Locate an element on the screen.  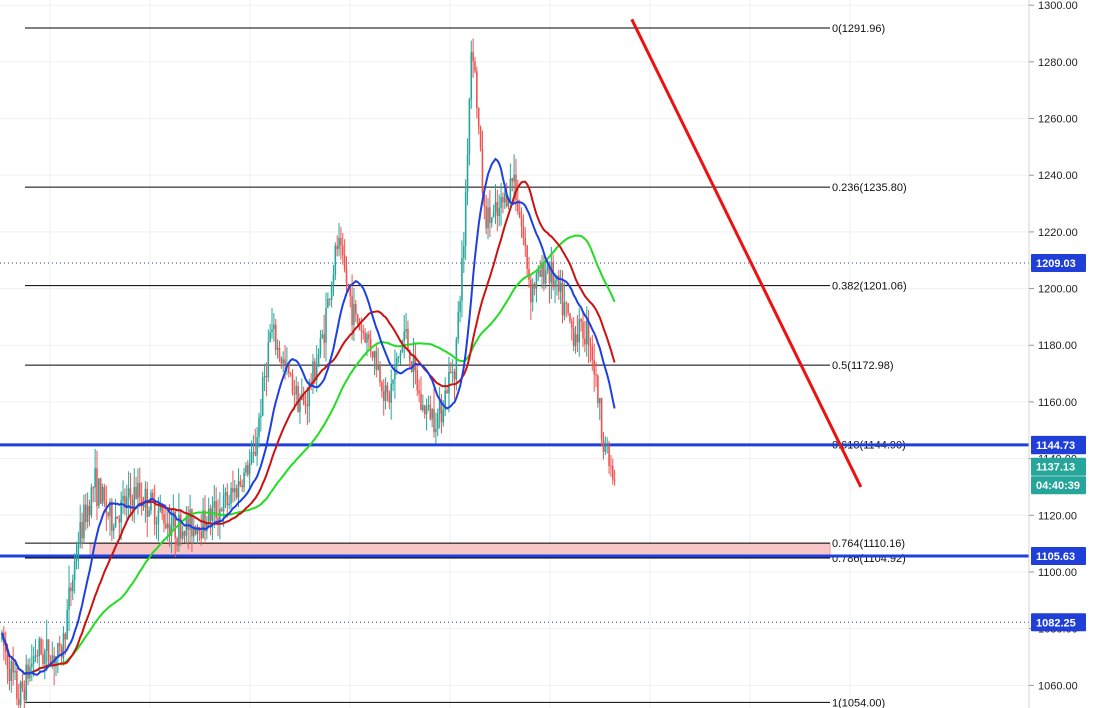
axis-tick-label: 1280.00 is located at coordinates (1058, 63).